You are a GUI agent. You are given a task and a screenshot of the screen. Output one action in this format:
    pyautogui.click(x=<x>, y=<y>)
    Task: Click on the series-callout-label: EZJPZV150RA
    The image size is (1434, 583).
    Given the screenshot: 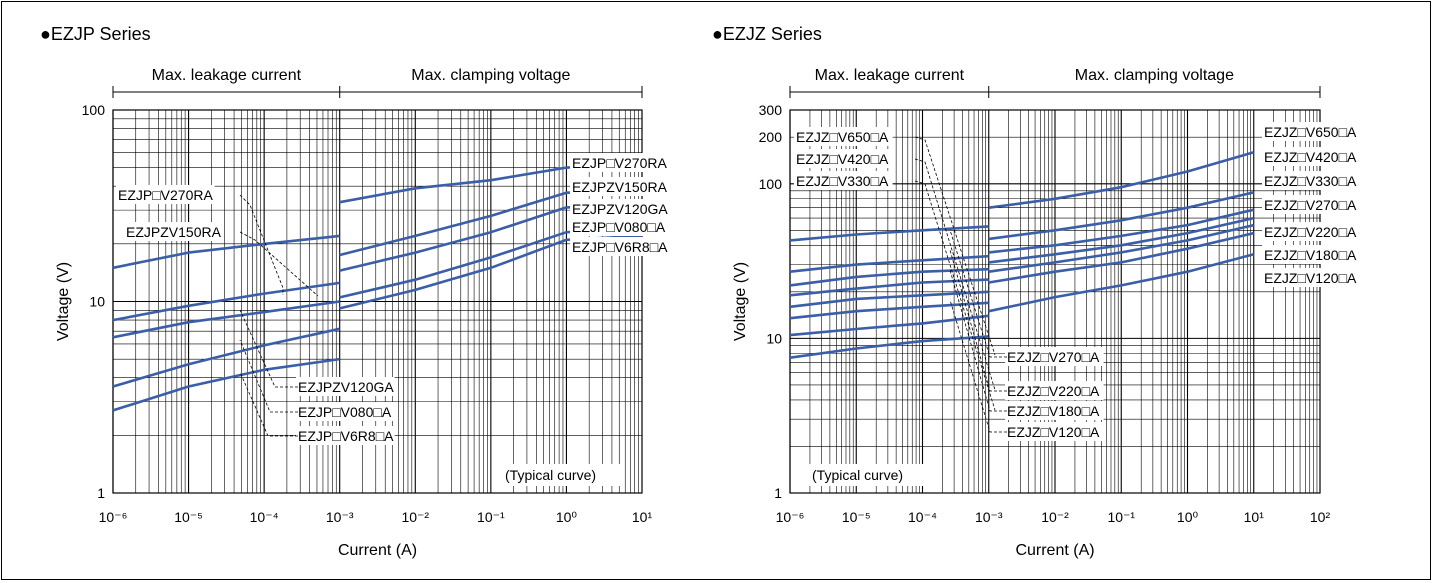 What is the action you would take?
    pyautogui.click(x=174, y=232)
    